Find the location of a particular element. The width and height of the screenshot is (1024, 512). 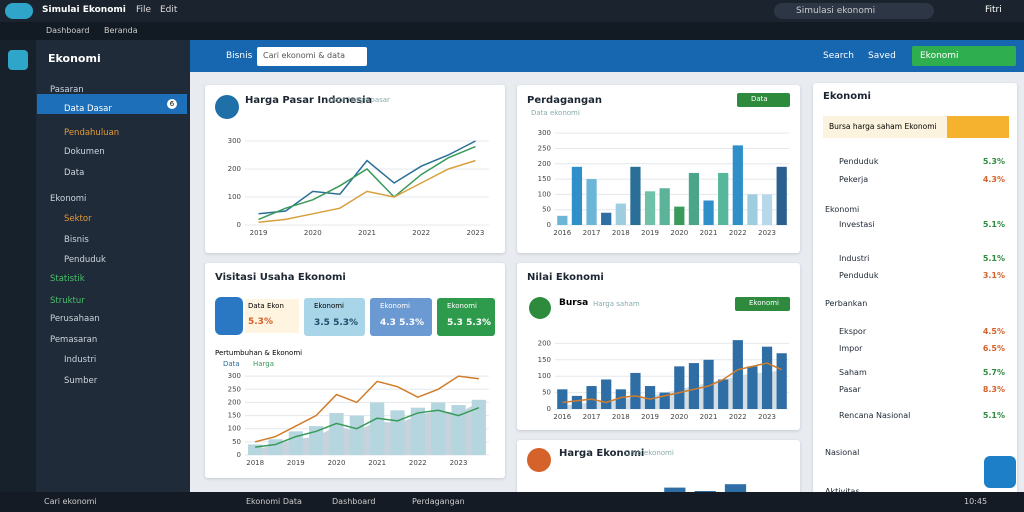

subtitle: Harga saham is located at coordinates (616, 304).